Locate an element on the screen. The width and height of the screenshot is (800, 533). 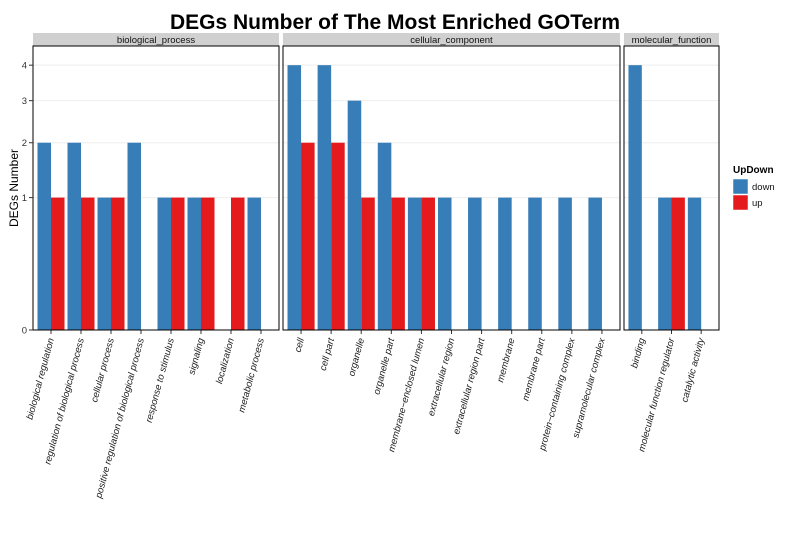
y-tick-label: 0 is located at coordinates (24, 331).